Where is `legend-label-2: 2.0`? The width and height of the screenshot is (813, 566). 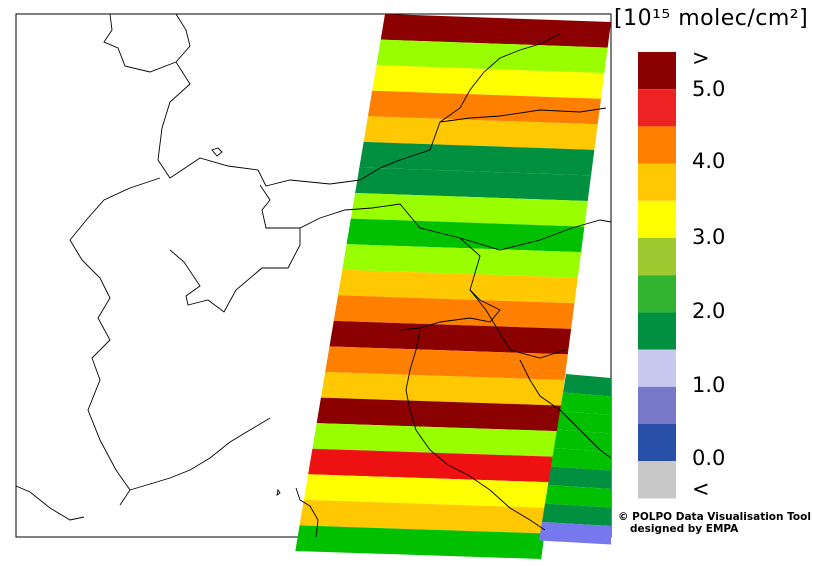 legend-label-2: 2.0 is located at coordinates (709, 311).